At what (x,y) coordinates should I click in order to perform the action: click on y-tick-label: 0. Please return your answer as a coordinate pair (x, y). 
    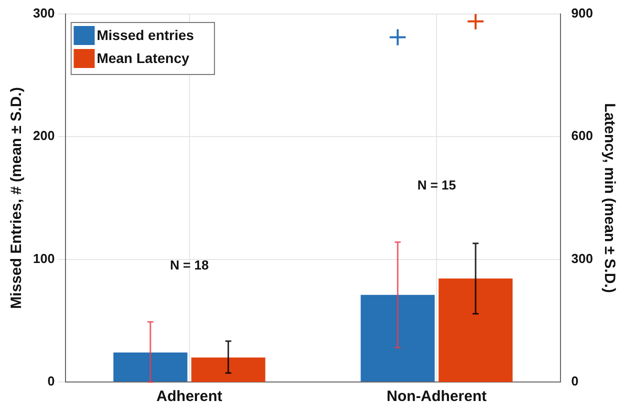
    Looking at the image, I should click on (51, 381).